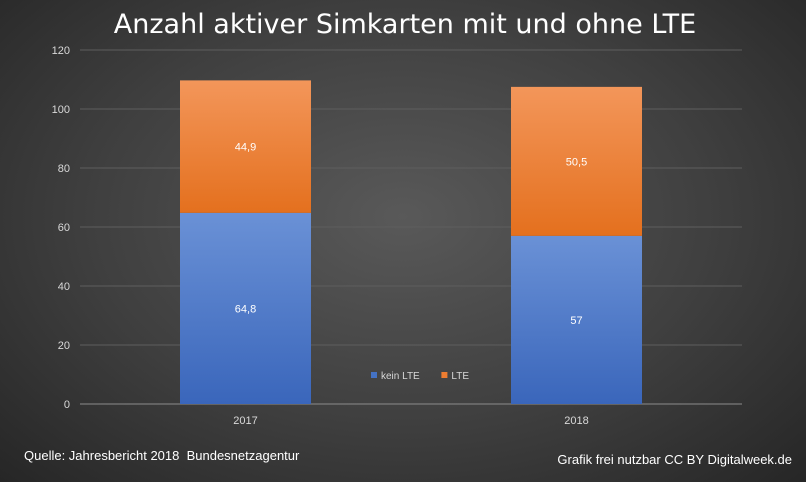 This screenshot has width=806, height=482. What do you see at coordinates (61, 51) in the screenshot?
I see `y-tick-label: 120` at bounding box center [61, 51].